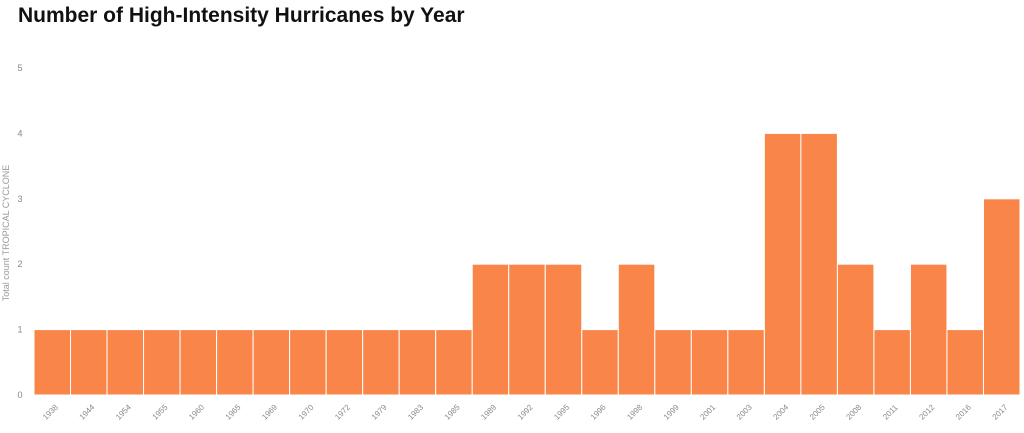 The image size is (1024, 433). Describe the element at coordinates (198, 362) in the screenshot. I see `bar-1960` at that location.